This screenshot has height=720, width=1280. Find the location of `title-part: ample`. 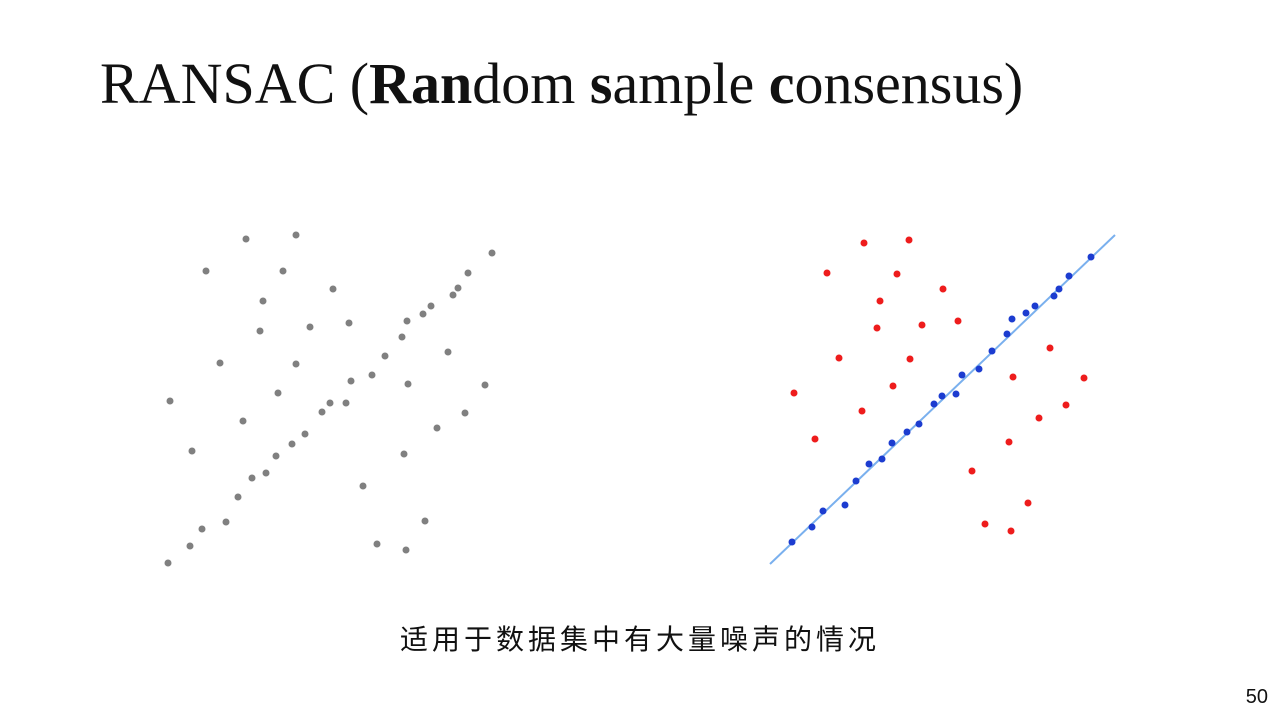

title-part: ample is located at coordinates (690, 83).